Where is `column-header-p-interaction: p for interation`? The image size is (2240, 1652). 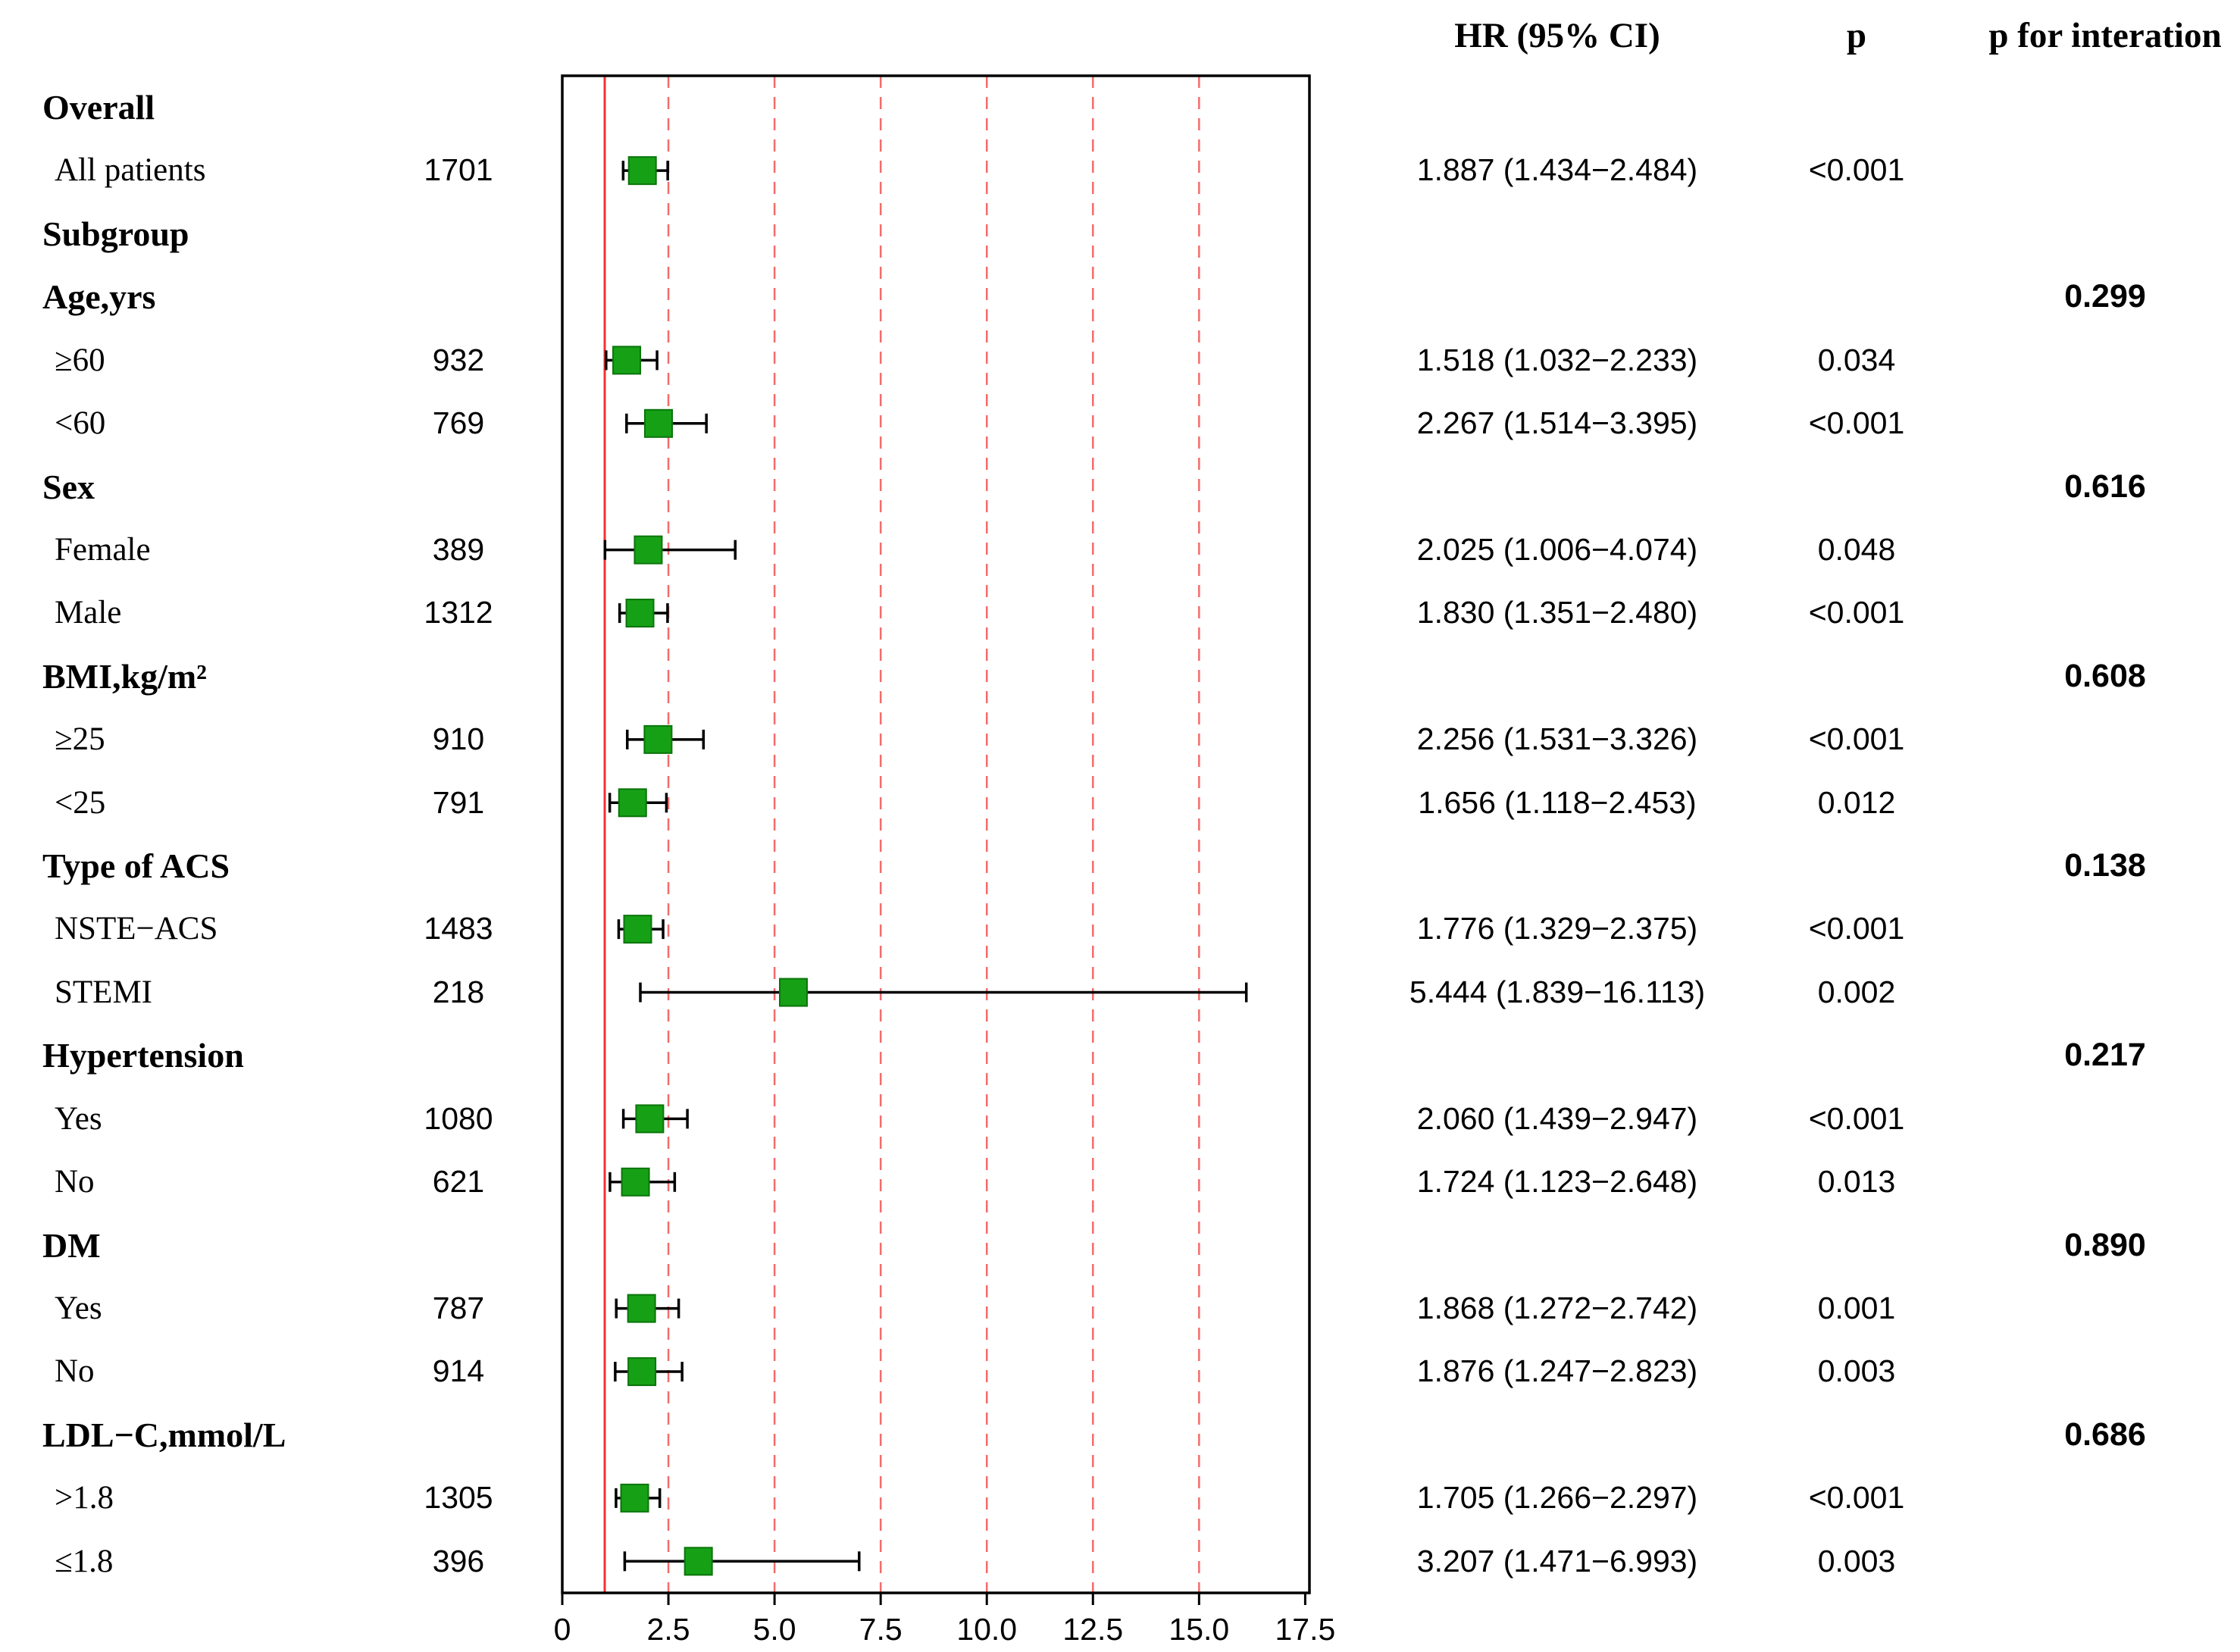
column-header-p-interaction: p for interation is located at coordinates (2105, 35).